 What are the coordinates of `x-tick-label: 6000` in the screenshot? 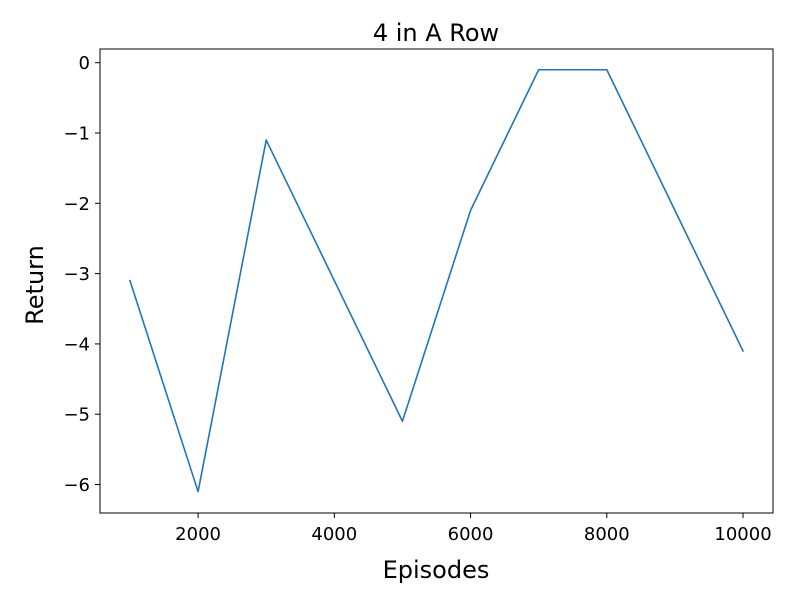 It's located at (471, 534).